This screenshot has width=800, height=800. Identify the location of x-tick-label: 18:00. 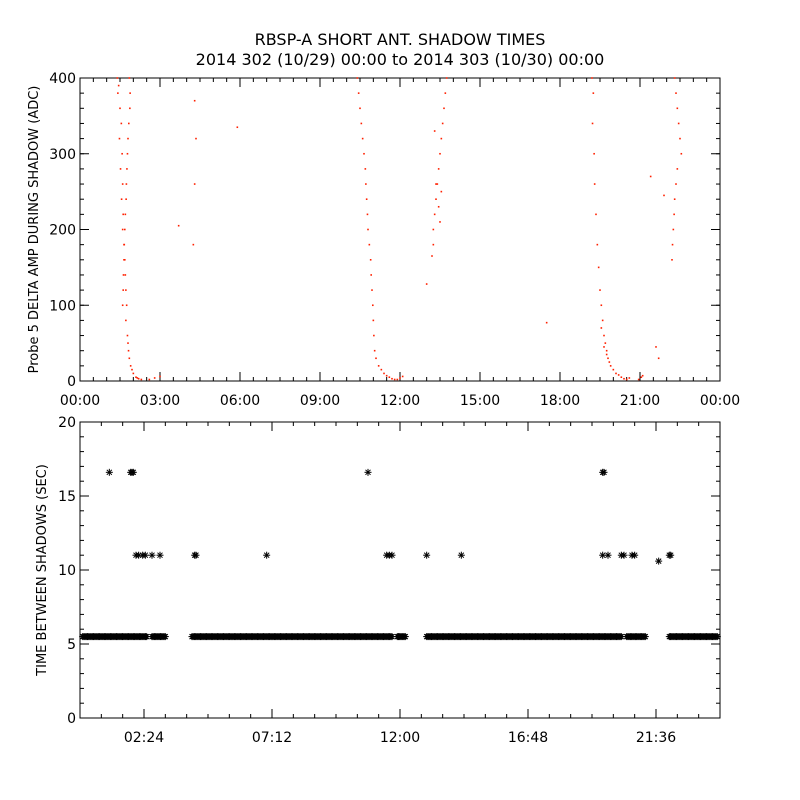
(560, 401).